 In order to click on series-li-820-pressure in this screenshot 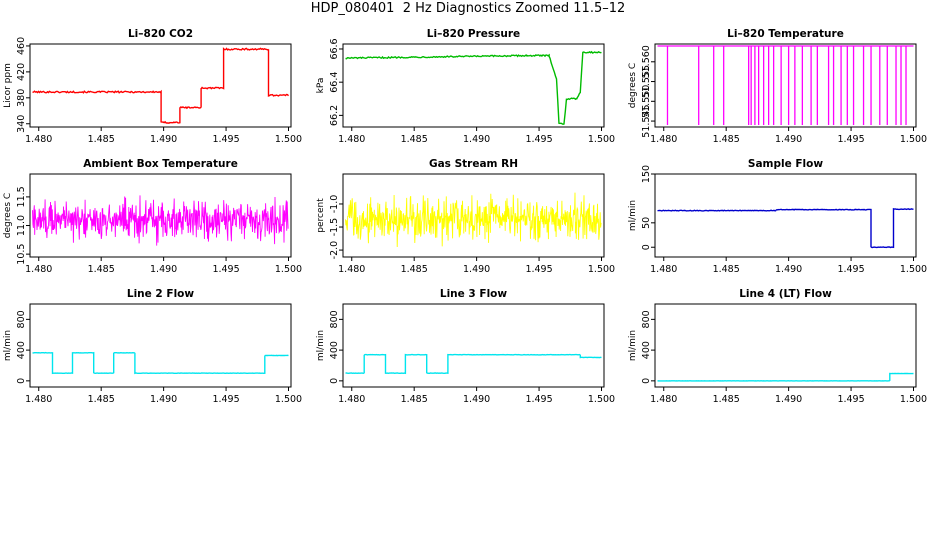, I will do `click(473, 88)`.